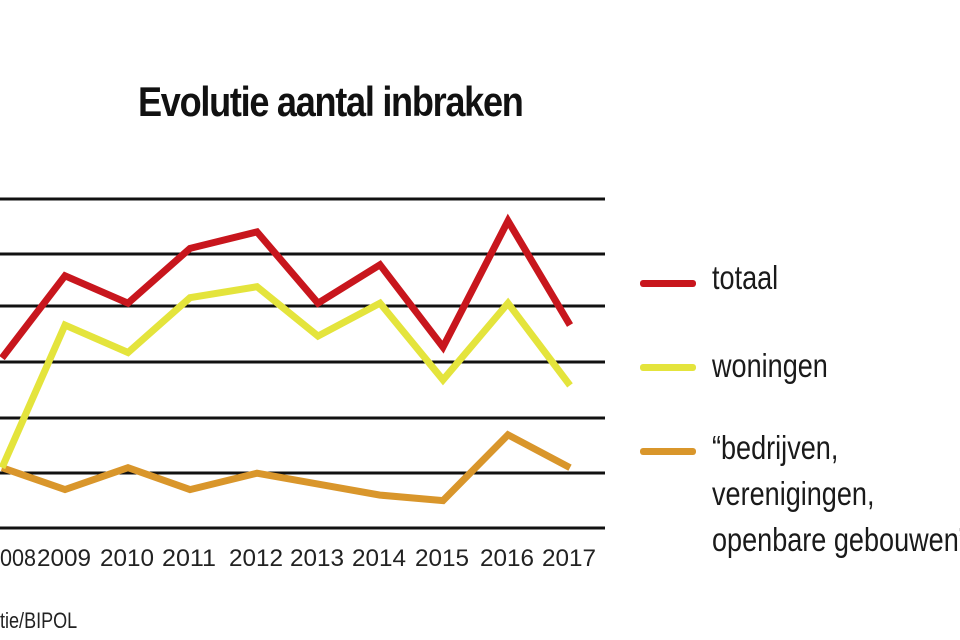  What do you see at coordinates (127, 558) in the screenshot?
I see `x-tick-label: 2010` at bounding box center [127, 558].